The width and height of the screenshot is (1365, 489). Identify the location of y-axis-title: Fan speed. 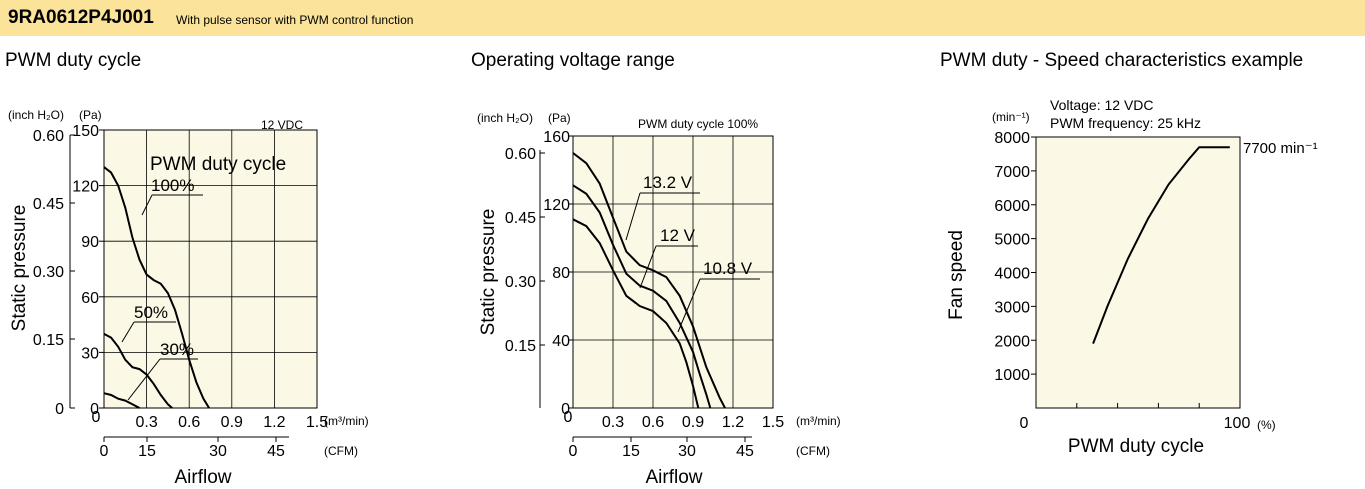
(956, 275).